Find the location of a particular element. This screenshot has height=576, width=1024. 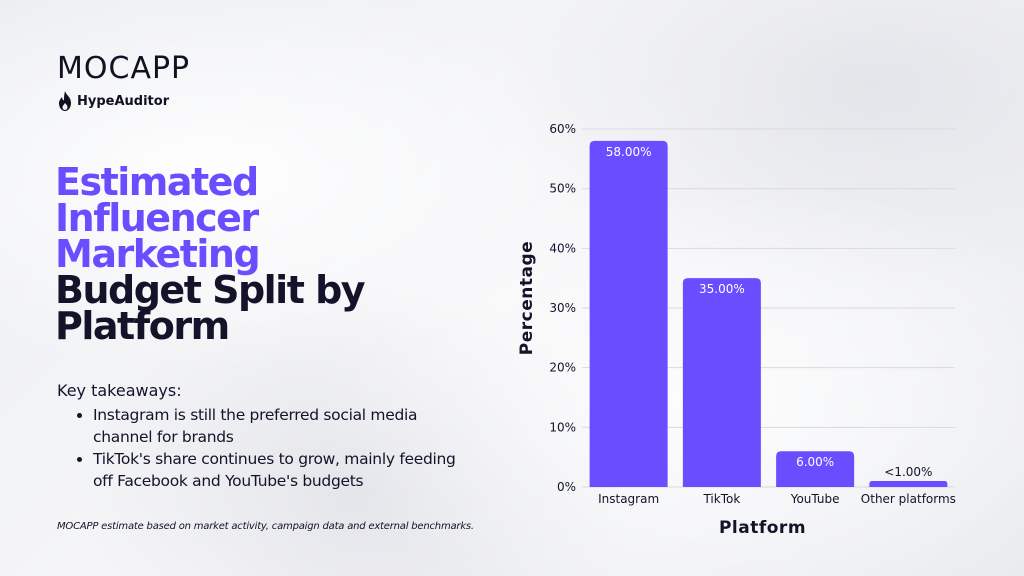

data-label: 35.00% is located at coordinates (722, 289).